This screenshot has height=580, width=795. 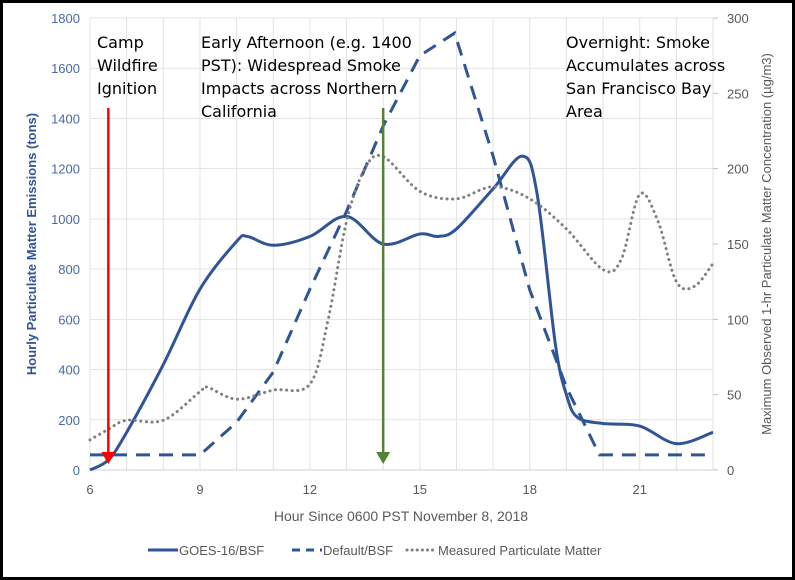 What do you see at coordinates (306, 42) in the screenshot?
I see `annotation-text: Early Afternoon (e.g. 1400` at bounding box center [306, 42].